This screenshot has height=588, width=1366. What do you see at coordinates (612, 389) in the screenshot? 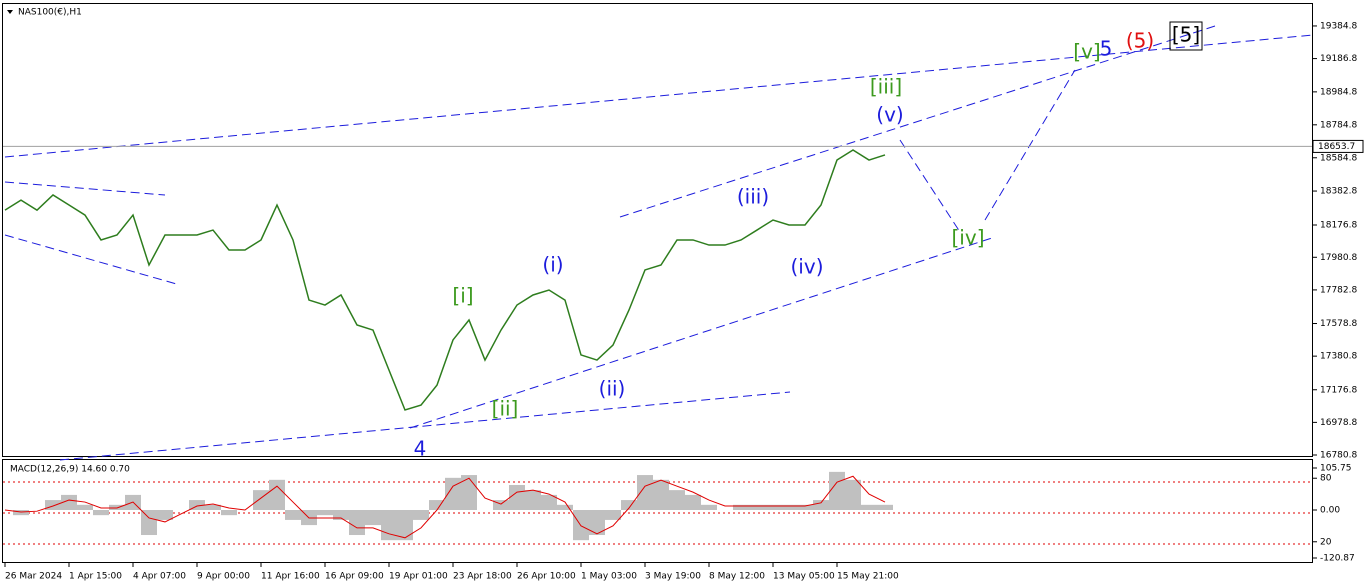
I see `wave-label: (ii)` at bounding box center [612, 389].